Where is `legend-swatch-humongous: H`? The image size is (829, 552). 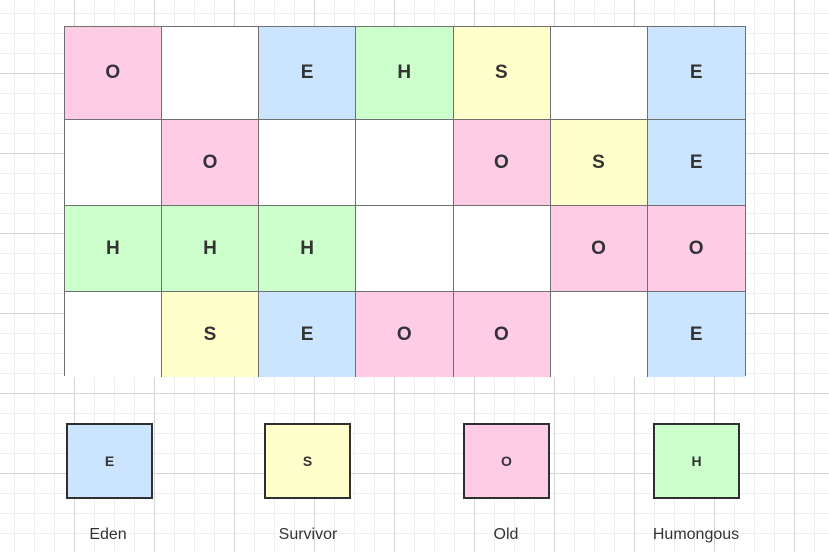
legend-swatch-humongous: H is located at coordinates (696, 461).